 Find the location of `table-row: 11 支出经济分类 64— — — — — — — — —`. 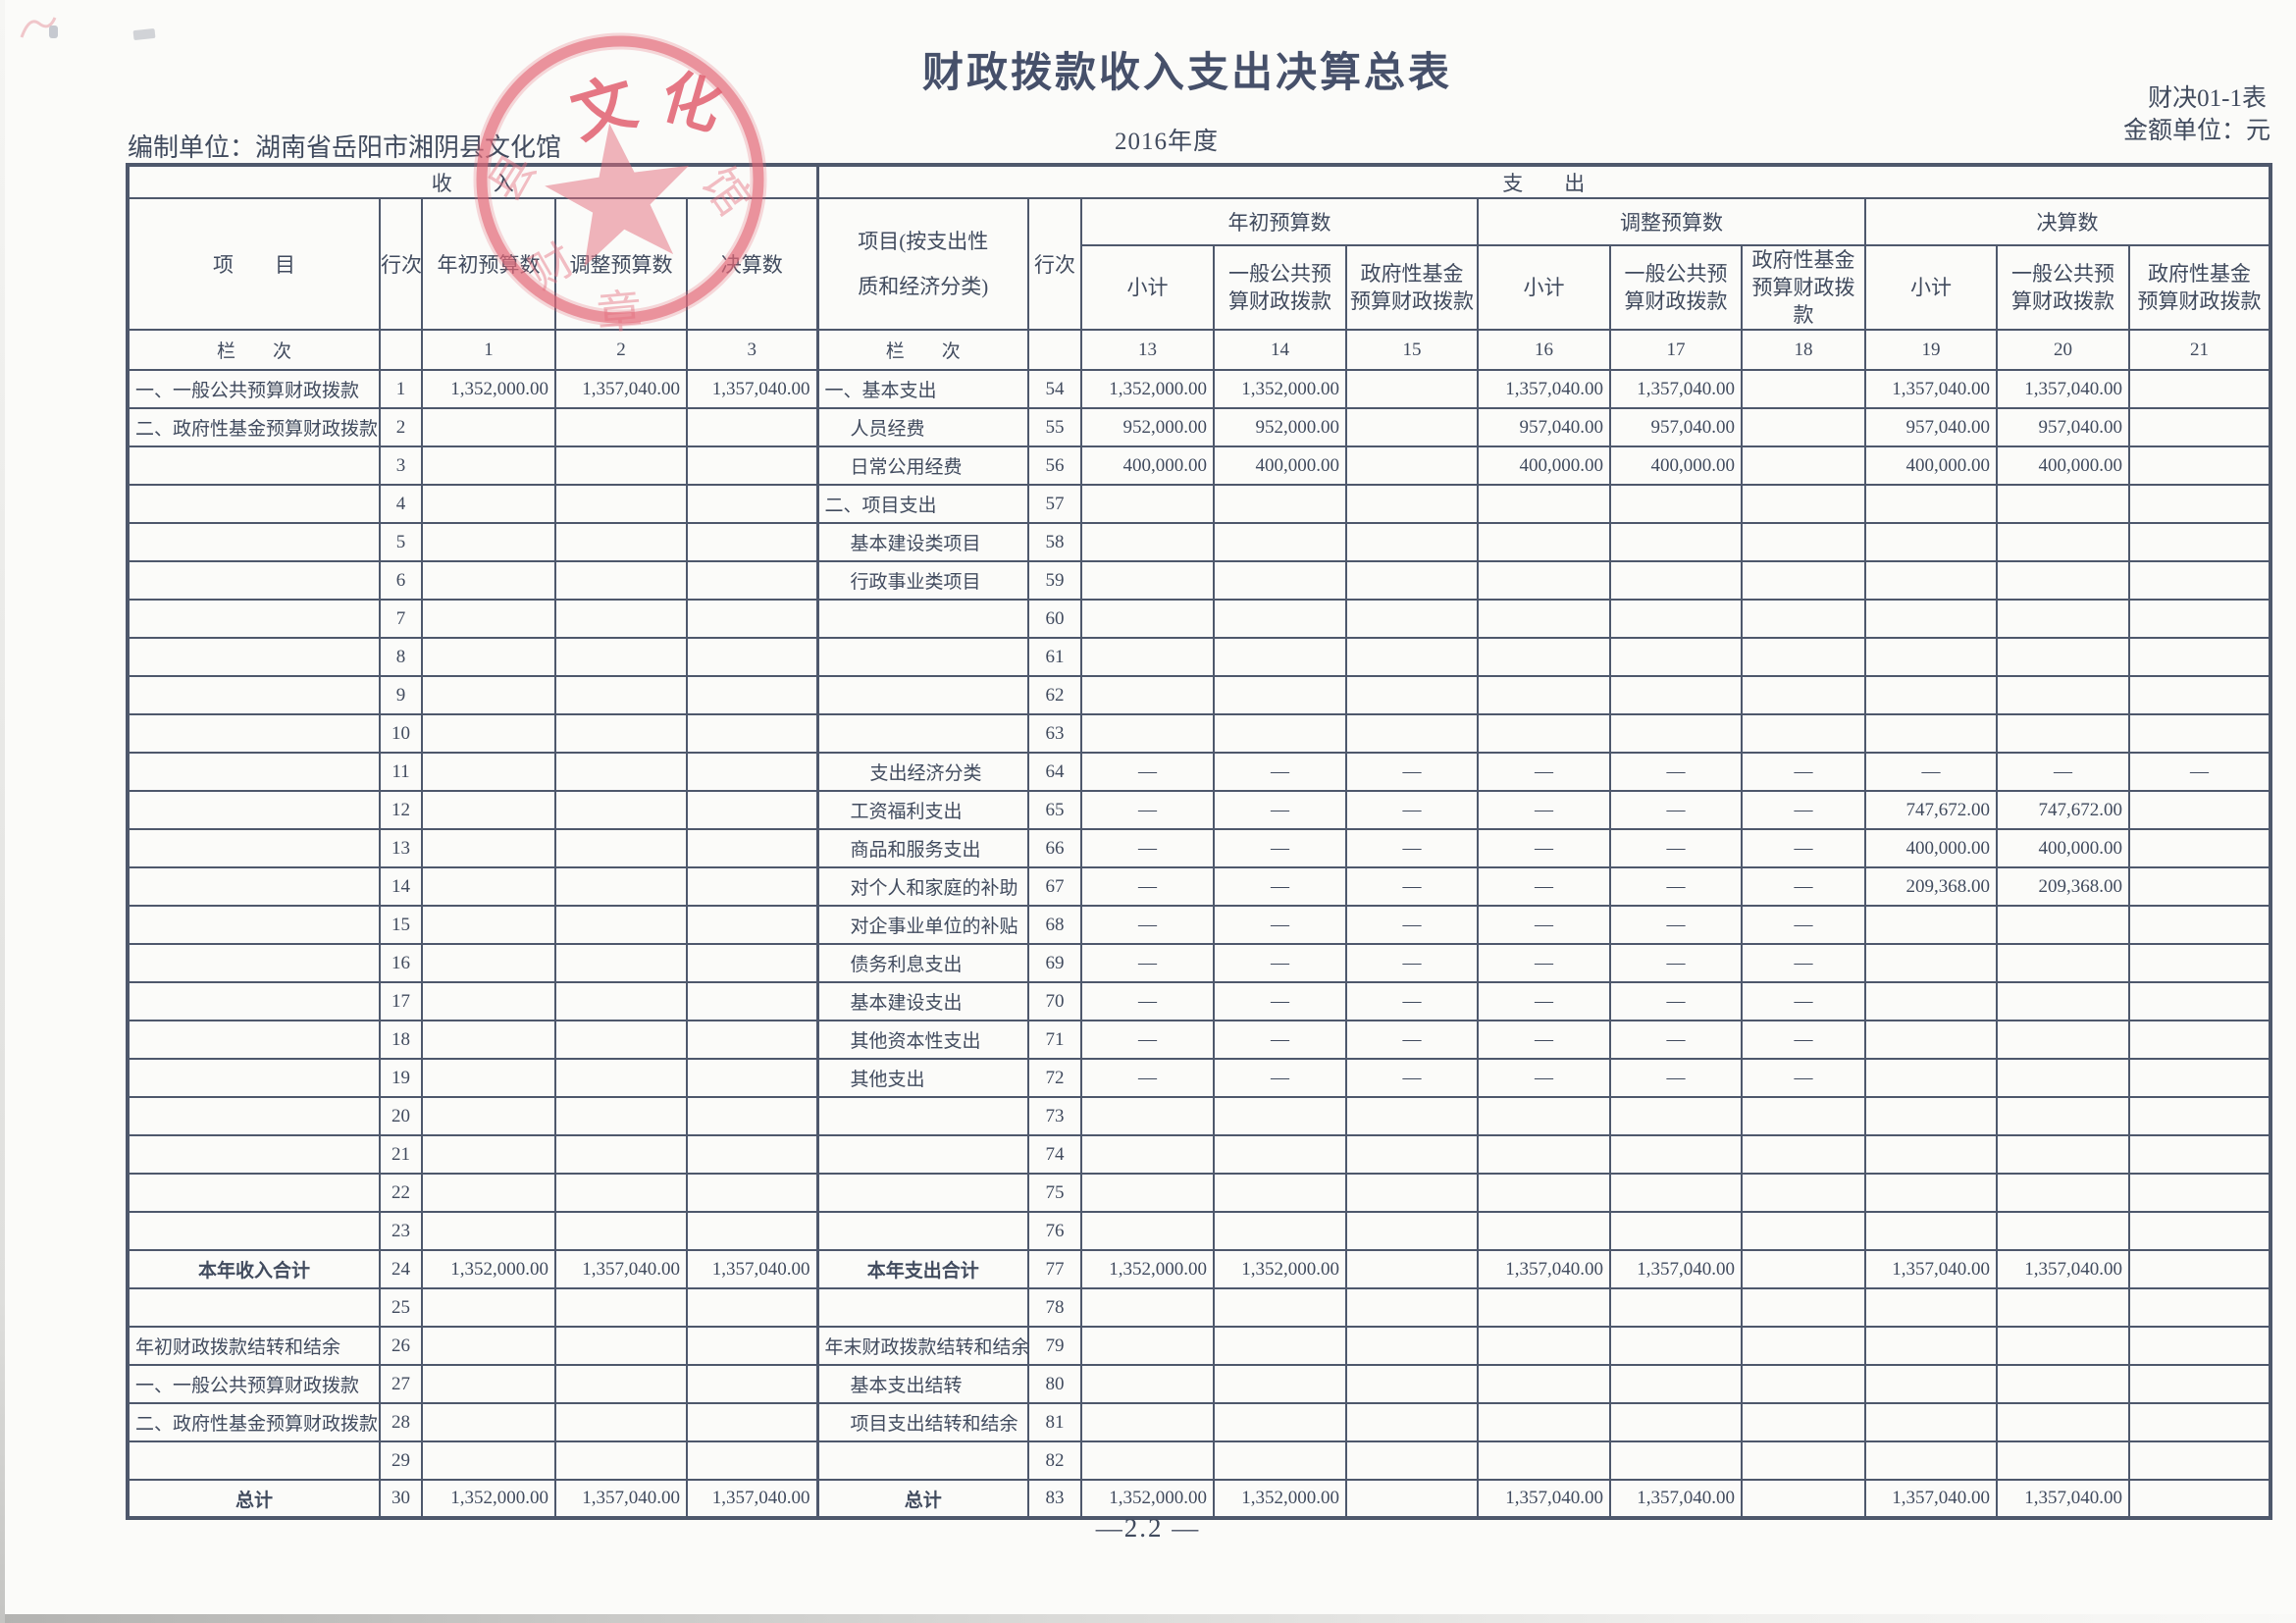

table-row: 11 支出经济分类 64— — — — — — — — — is located at coordinates (1199, 772).